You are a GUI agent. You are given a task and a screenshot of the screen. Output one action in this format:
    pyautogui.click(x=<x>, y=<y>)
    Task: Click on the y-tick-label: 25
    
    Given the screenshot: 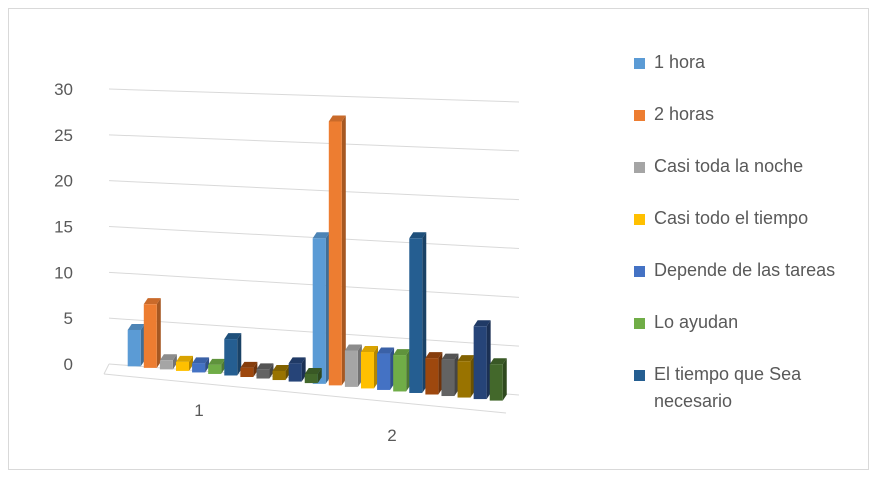 What is the action you would take?
    pyautogui.click(x=63, y=135)
    